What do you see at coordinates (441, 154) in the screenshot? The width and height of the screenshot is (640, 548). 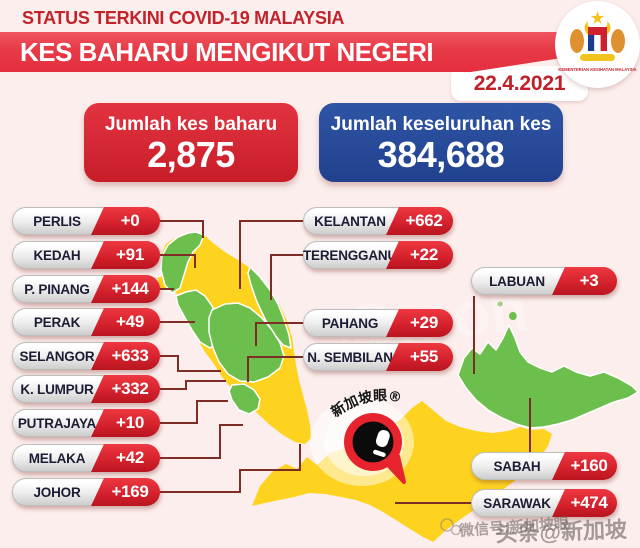 I see `total-cases-value: 384,688` at bounding box center [441, 154].